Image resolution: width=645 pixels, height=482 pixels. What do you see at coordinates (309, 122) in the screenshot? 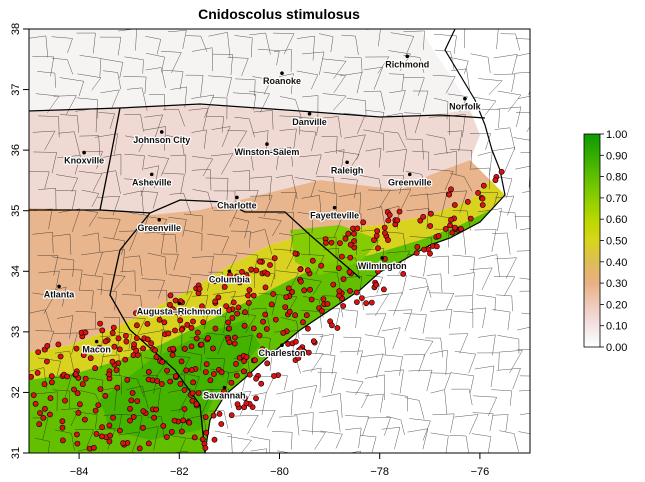
I see `city-label: Danville` at bounding box center [309, 122].